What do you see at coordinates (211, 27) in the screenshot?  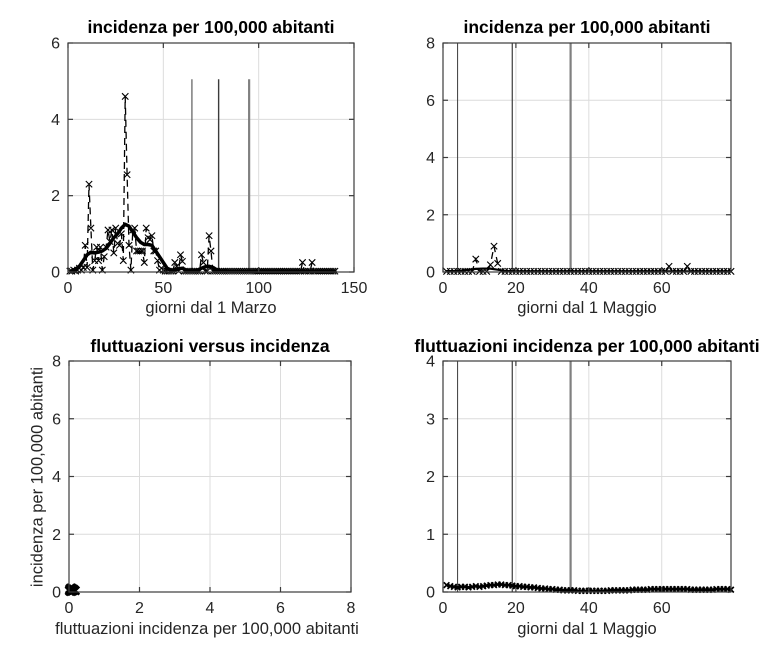 I see `subplot-1-title: incidenza per 100,000 abitanti` at bounding box center [211, 27].